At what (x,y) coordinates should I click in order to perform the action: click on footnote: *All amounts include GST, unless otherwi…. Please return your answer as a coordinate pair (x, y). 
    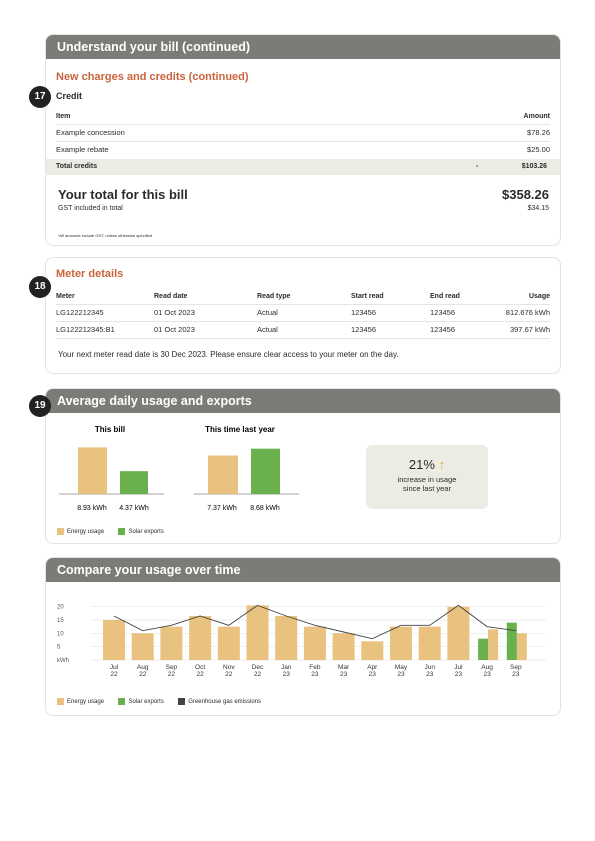
    Looking at the image, I should click on (105, 235).